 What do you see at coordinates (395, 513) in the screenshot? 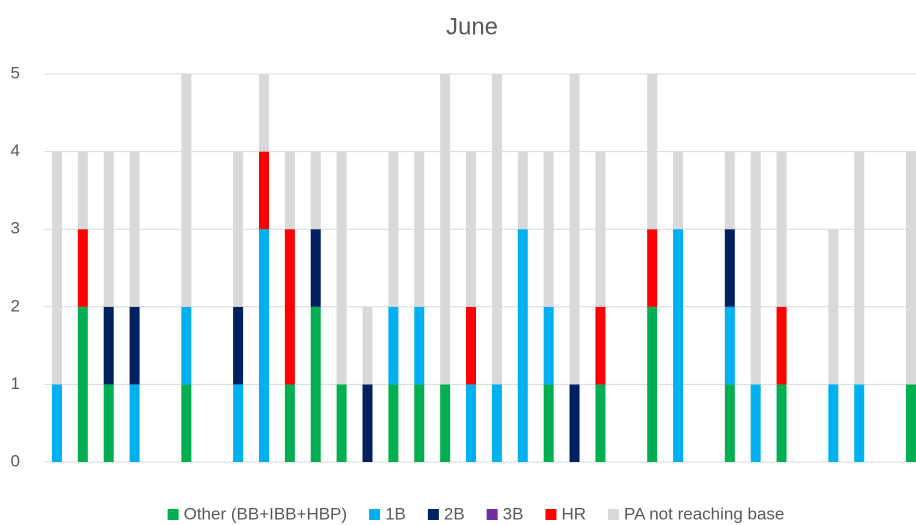
I see `legend-label: 1B` at bounding box center [395, 513].